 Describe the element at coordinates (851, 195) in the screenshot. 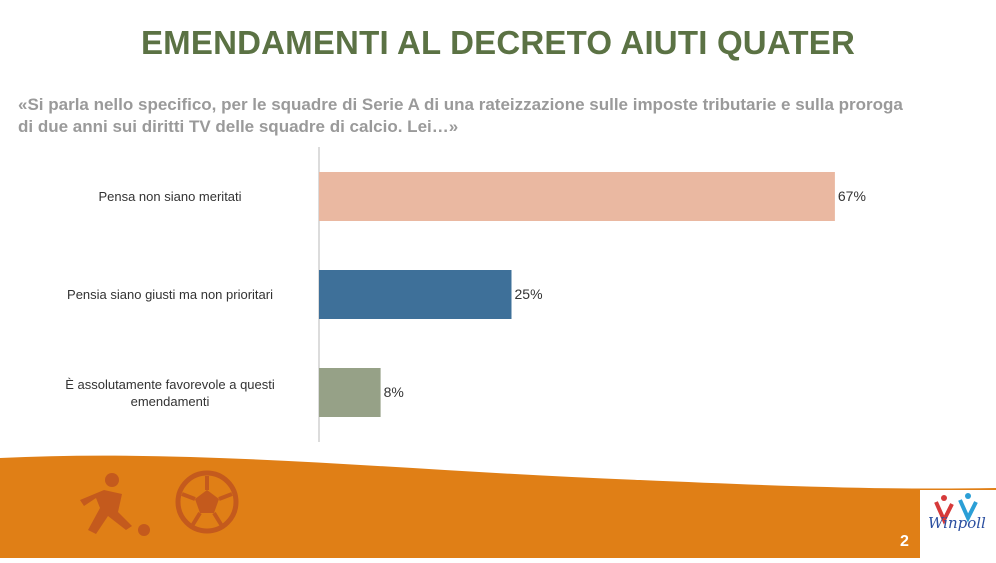

I see `value-label-1: 67%` at that location.